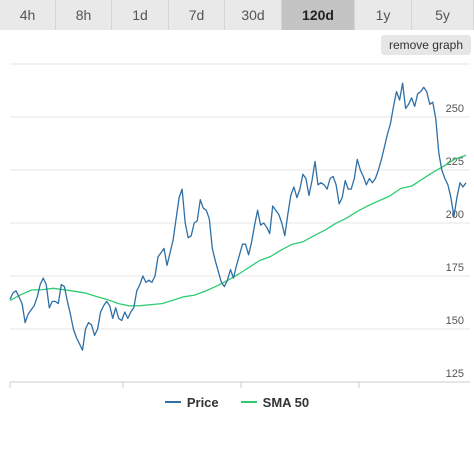 The width and height of the screenshot is (474, 455). Describe the element at coordinates (455, 321) in the screenshot. I see `y-tick-label: 150` at that location.